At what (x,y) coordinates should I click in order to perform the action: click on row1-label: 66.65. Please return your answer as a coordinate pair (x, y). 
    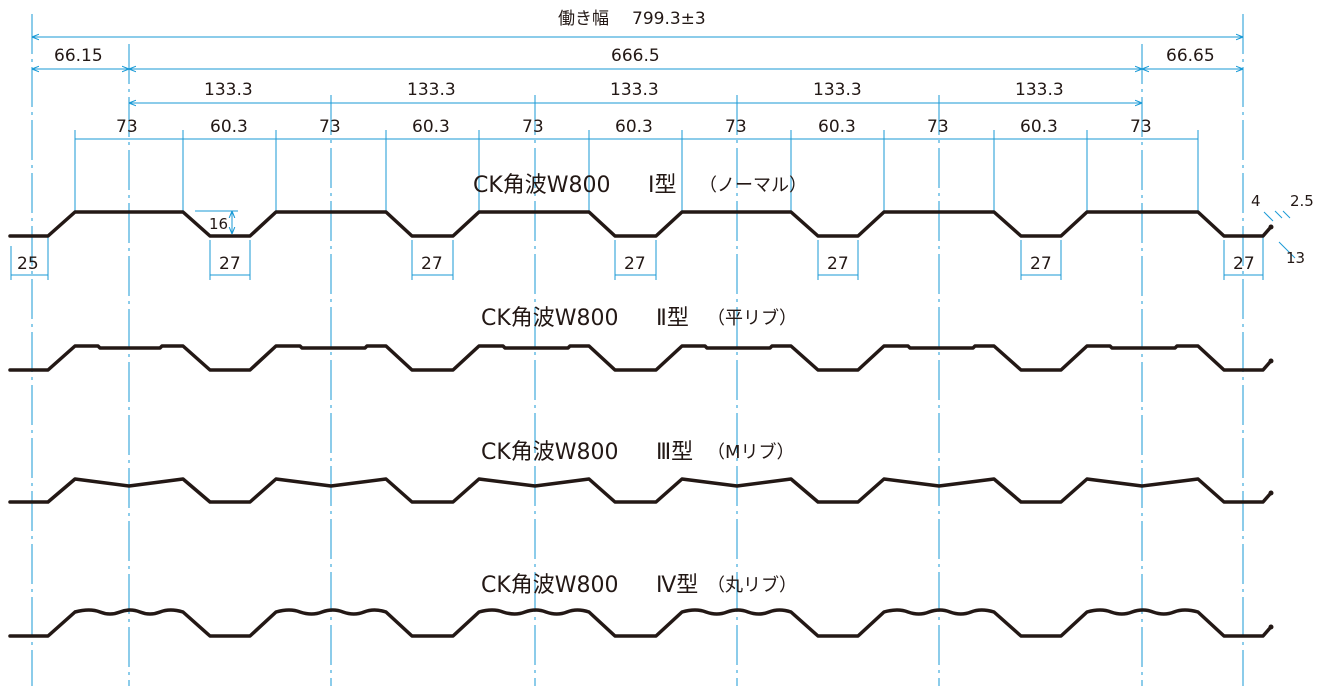
    Looking at the image, I should click on (1190, 56).